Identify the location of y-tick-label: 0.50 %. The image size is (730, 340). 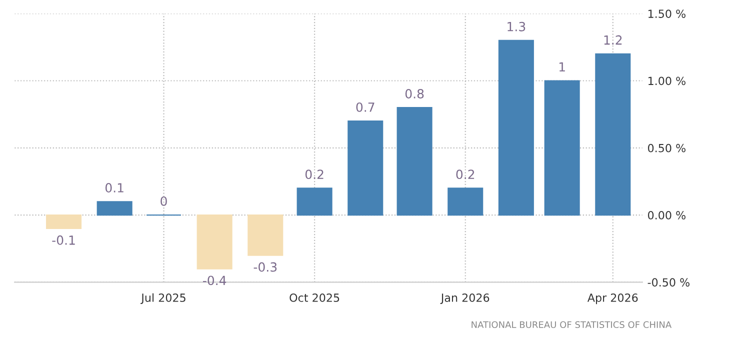
(667, 148).